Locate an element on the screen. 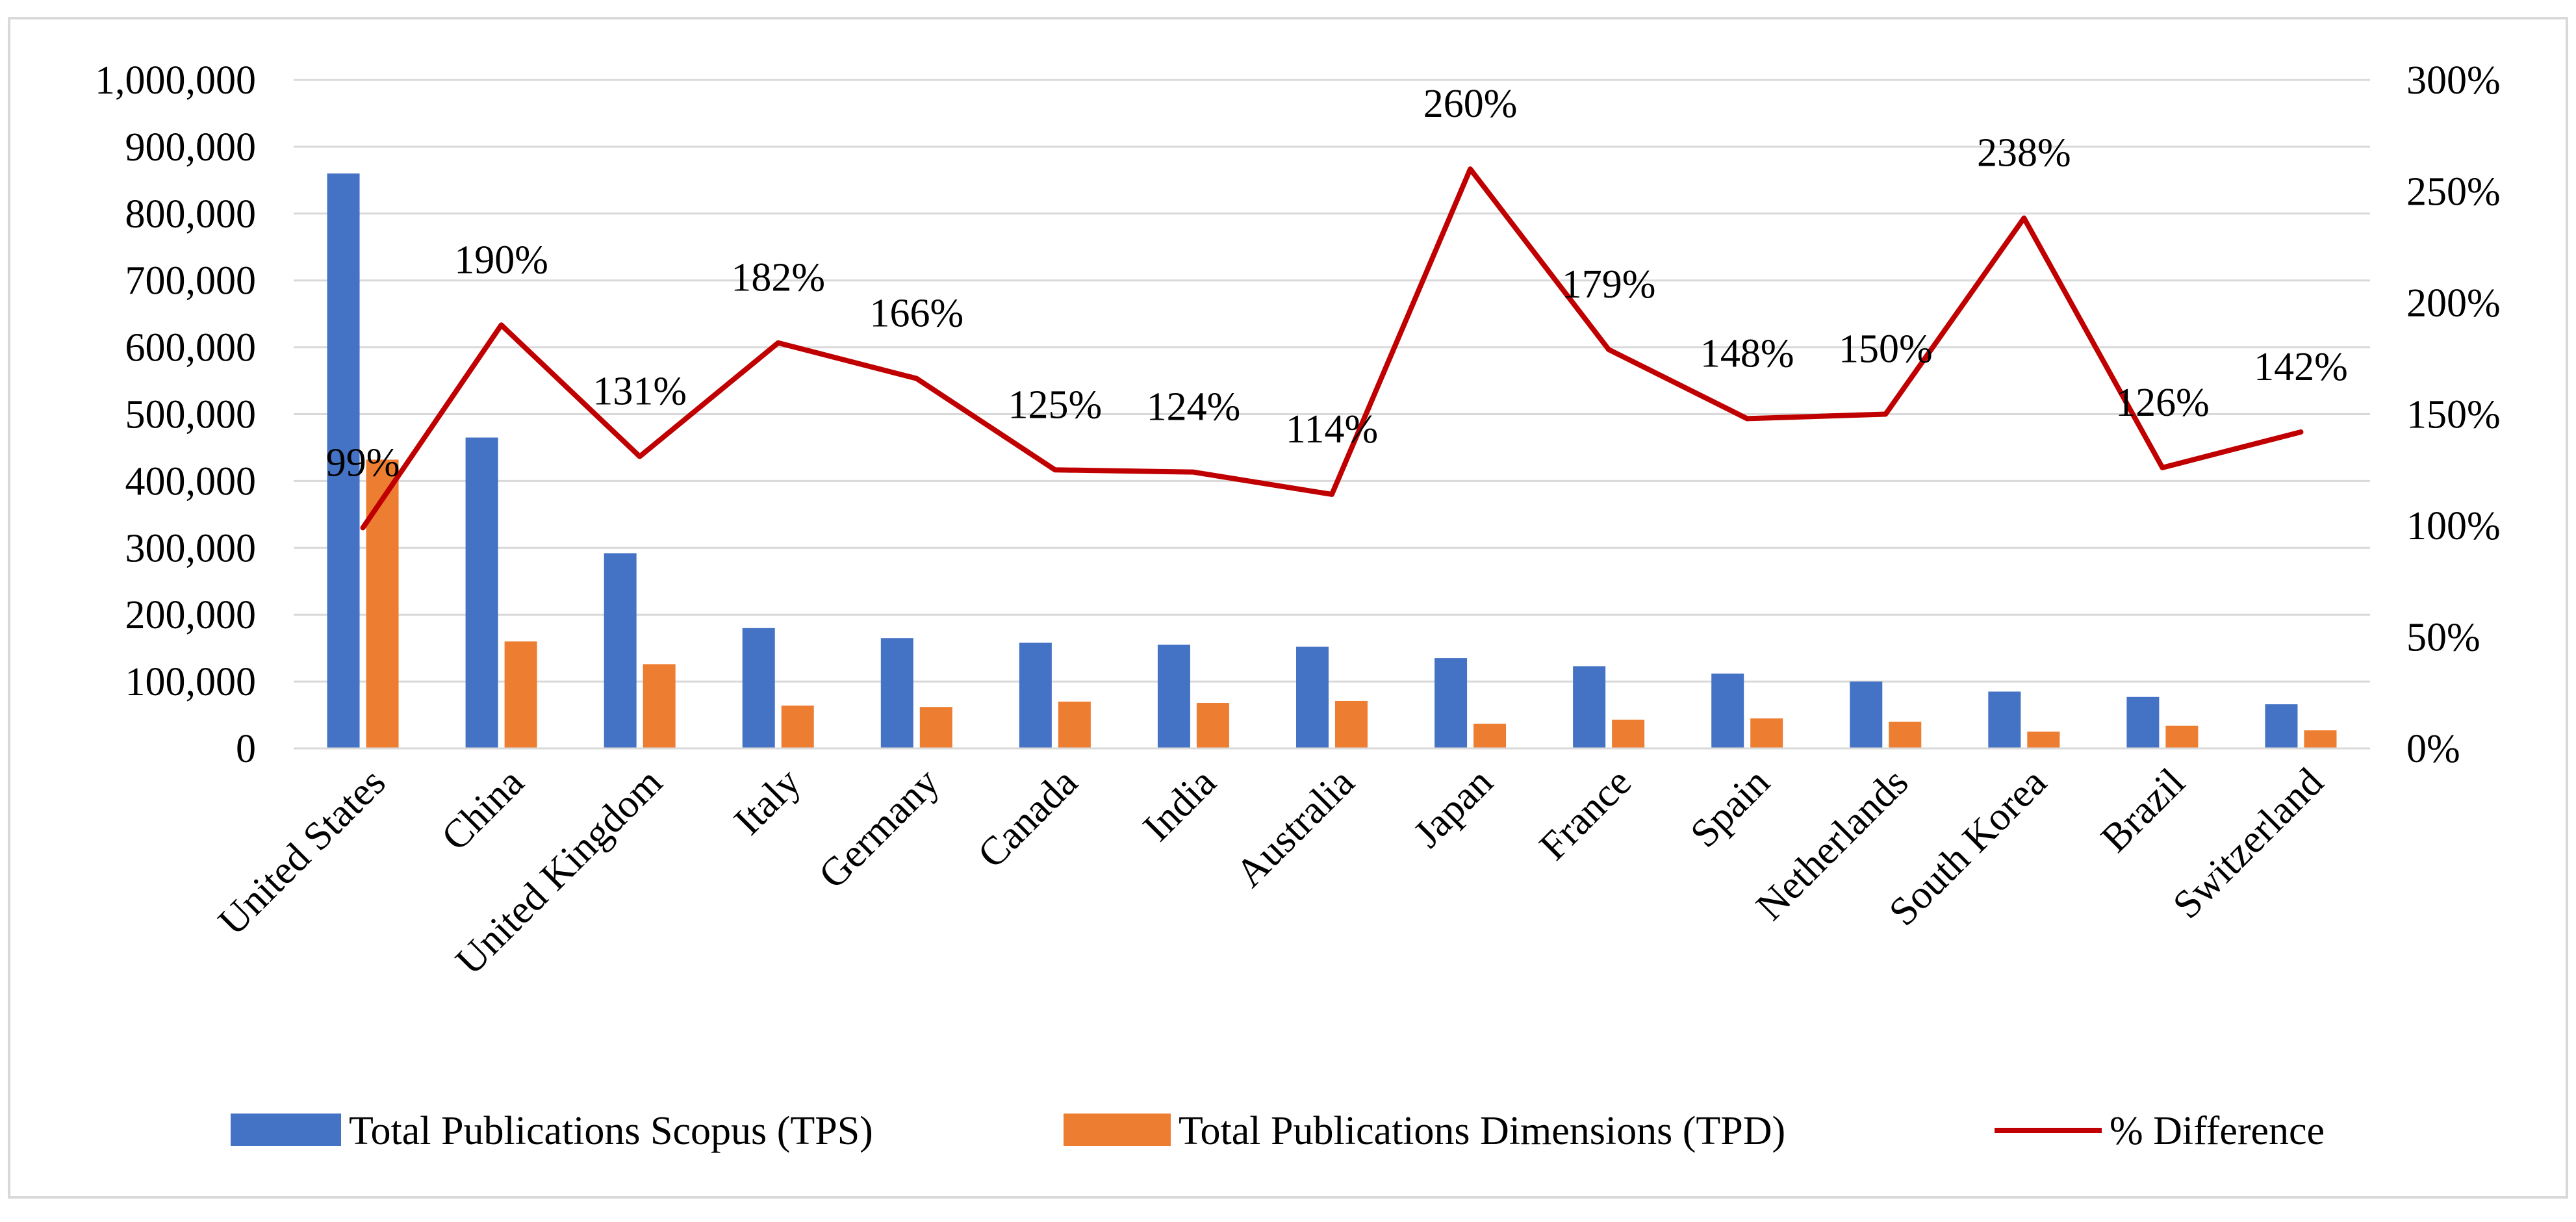  legend-item-tpd: Total Publications Dimensions (TPD) is located at coordinates (1424, 1131).